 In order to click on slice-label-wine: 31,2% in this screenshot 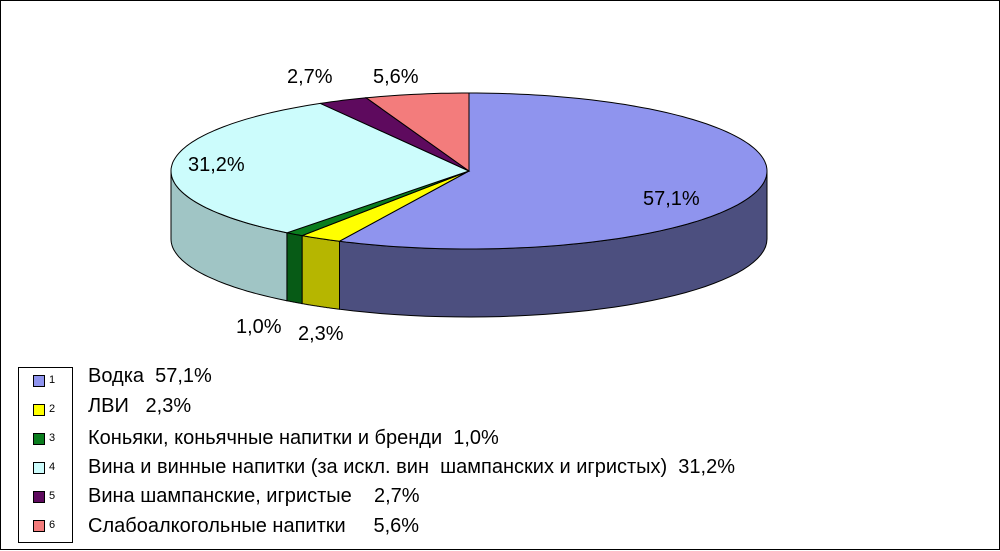, I will do `click(216, 165)`.